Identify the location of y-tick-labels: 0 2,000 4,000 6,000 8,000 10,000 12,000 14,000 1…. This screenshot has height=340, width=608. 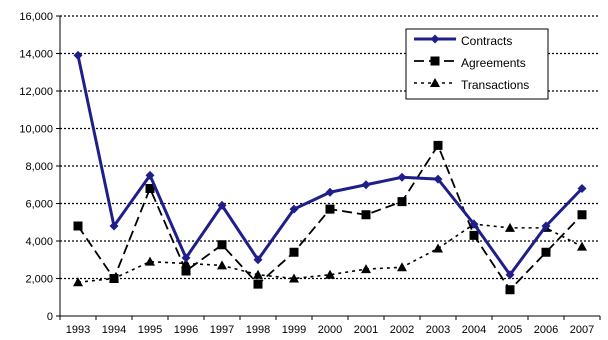
(36, 167).